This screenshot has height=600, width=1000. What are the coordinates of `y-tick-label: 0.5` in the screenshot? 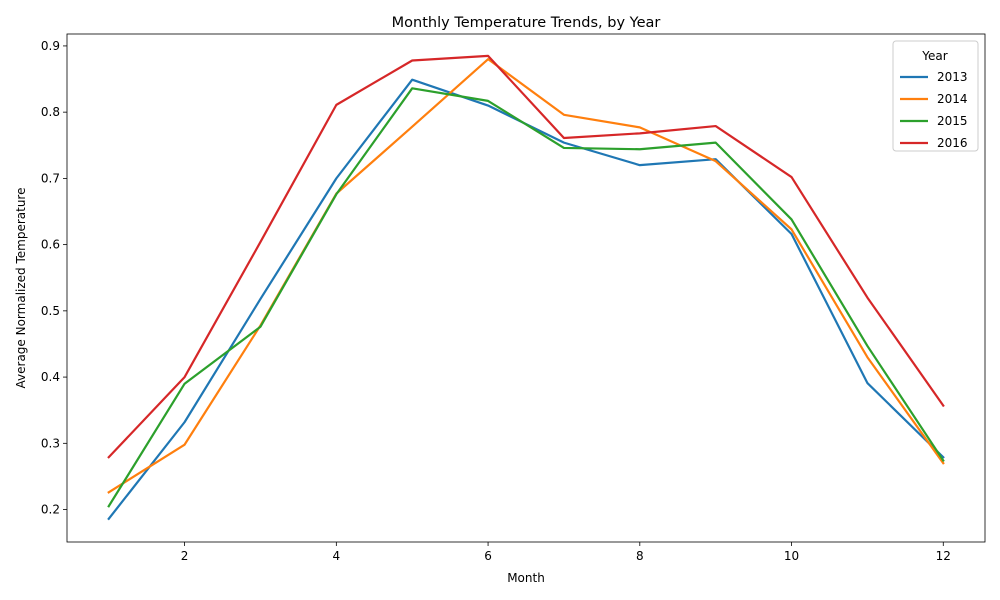 It's located at (50, 311).